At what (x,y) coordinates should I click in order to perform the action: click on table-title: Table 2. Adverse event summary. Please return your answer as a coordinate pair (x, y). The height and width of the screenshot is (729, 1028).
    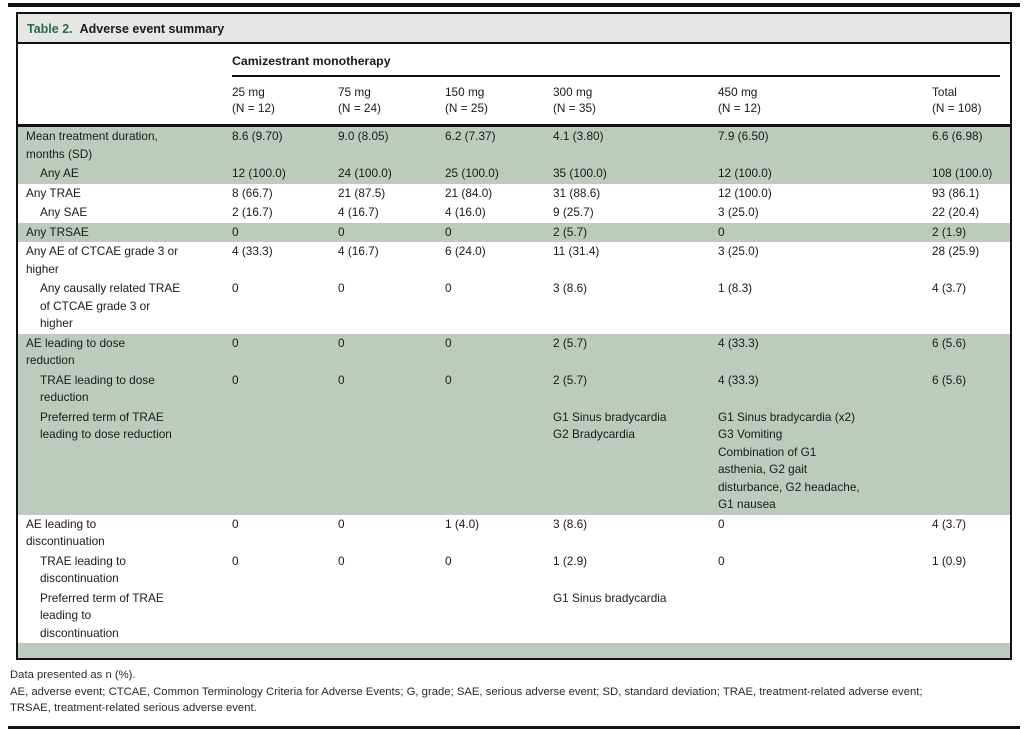
    Looking at the image, I should click on (514, 29).